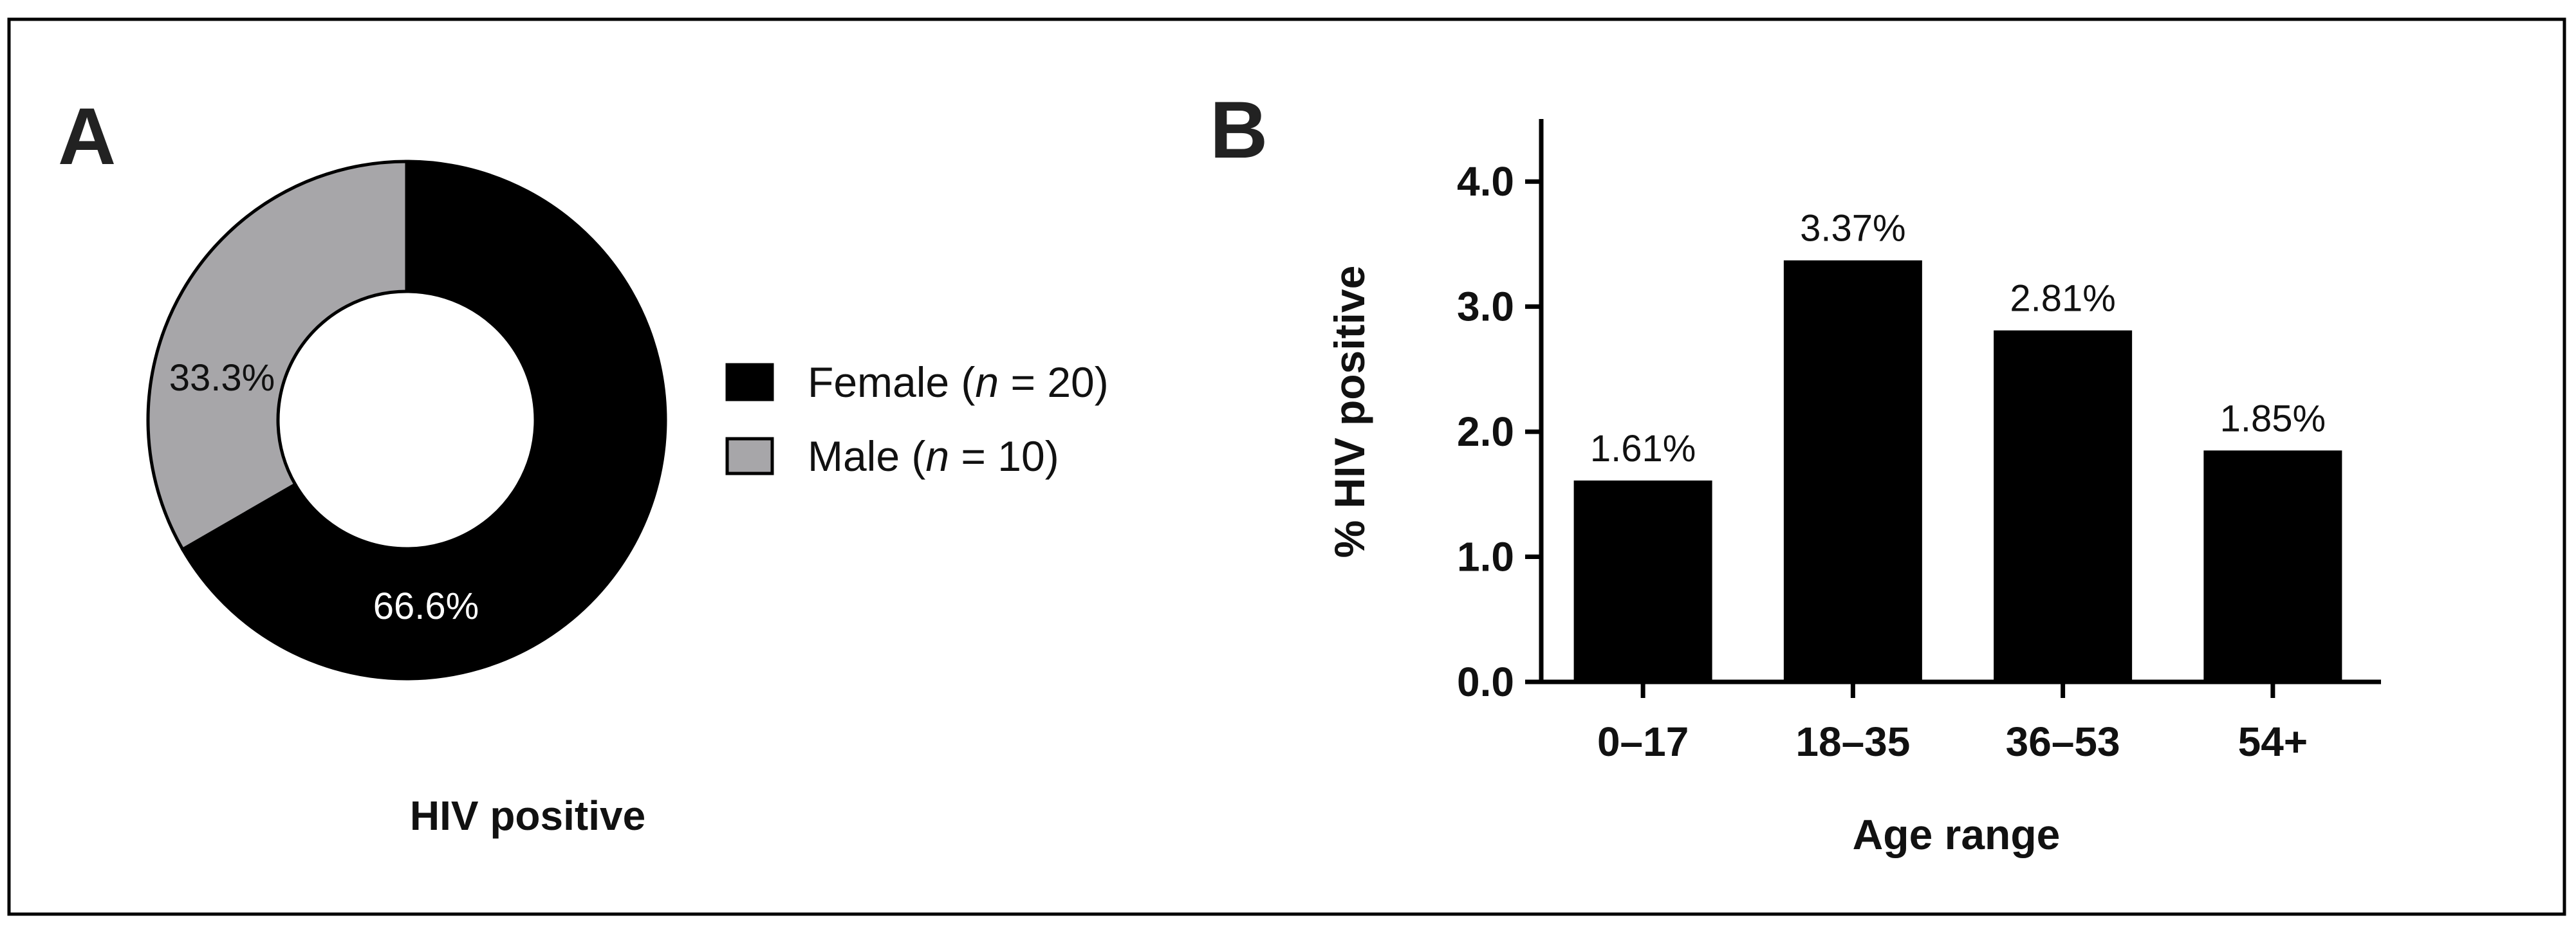 This screenshot has width=2576, height=936. Describe the element at coordinates (1485, 682) in the screenshot. I see `y-tick-label: 0.0` at that location.